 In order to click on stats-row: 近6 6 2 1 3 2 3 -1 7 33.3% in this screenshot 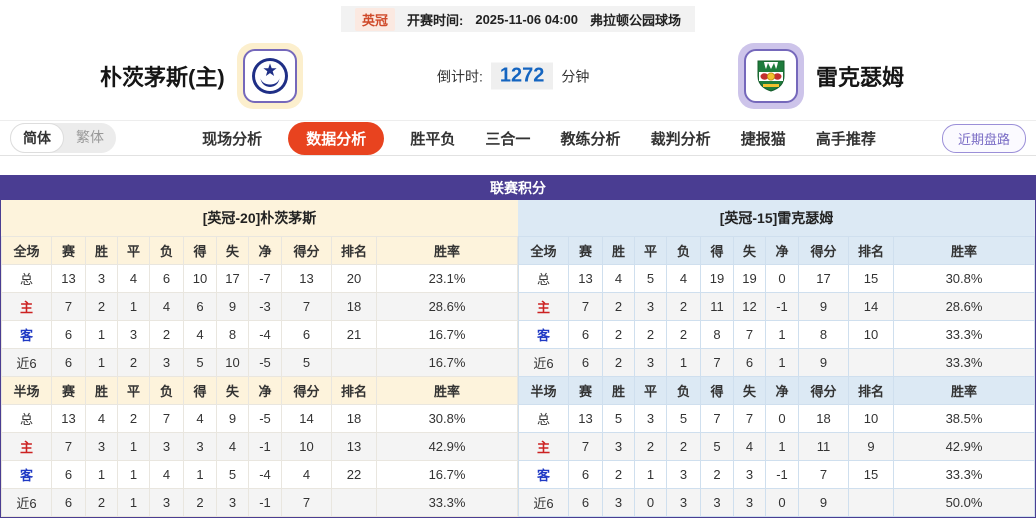, I will do `click(259, 502)`.